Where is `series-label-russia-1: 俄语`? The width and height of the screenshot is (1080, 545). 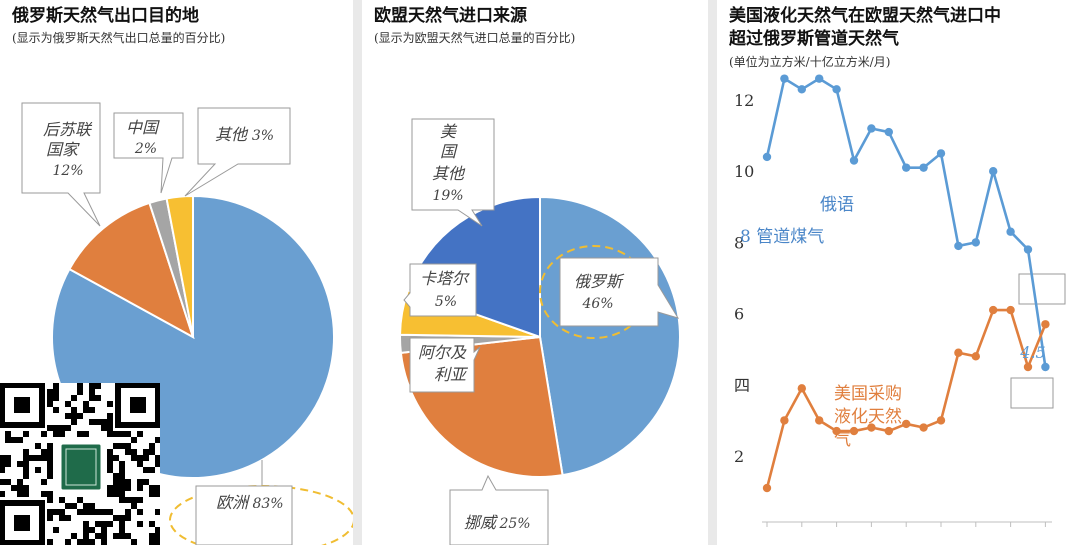
series-label-russia-1: 俄语 is located at coordinates (837, 205).